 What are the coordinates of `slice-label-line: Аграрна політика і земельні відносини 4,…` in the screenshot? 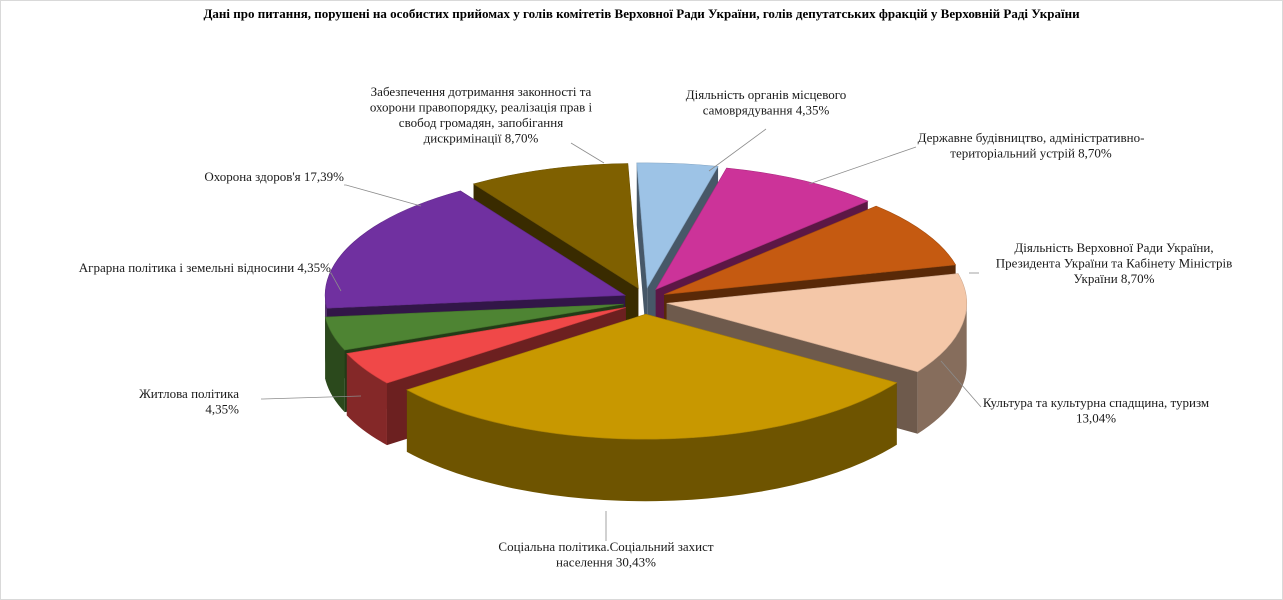 It's located at (205, 267).